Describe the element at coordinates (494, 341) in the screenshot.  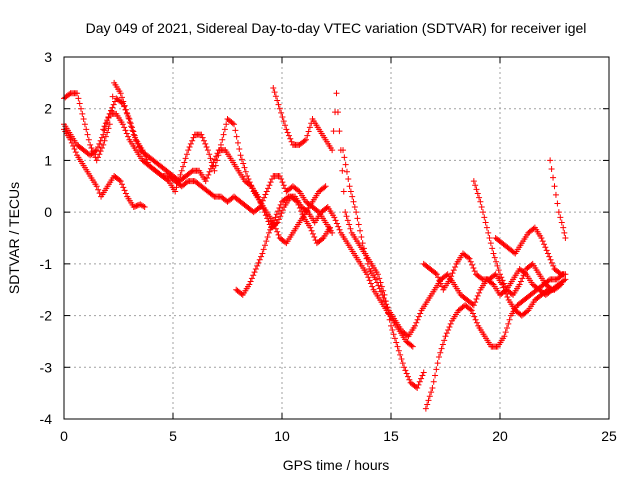
I see `series-track-h` at that location.